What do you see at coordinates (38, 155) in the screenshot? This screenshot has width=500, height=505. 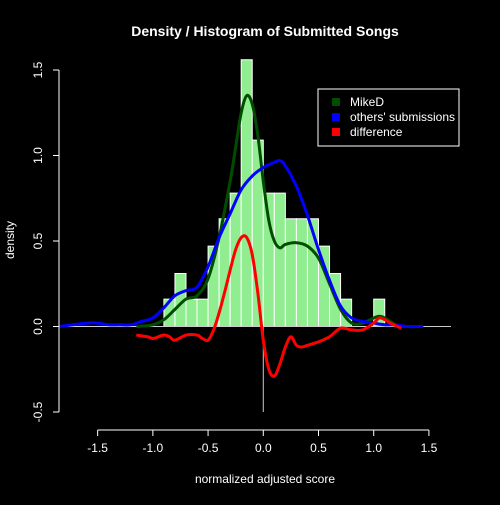 I see `y-tick-label: 1.0` at bounding box center [38, 155].